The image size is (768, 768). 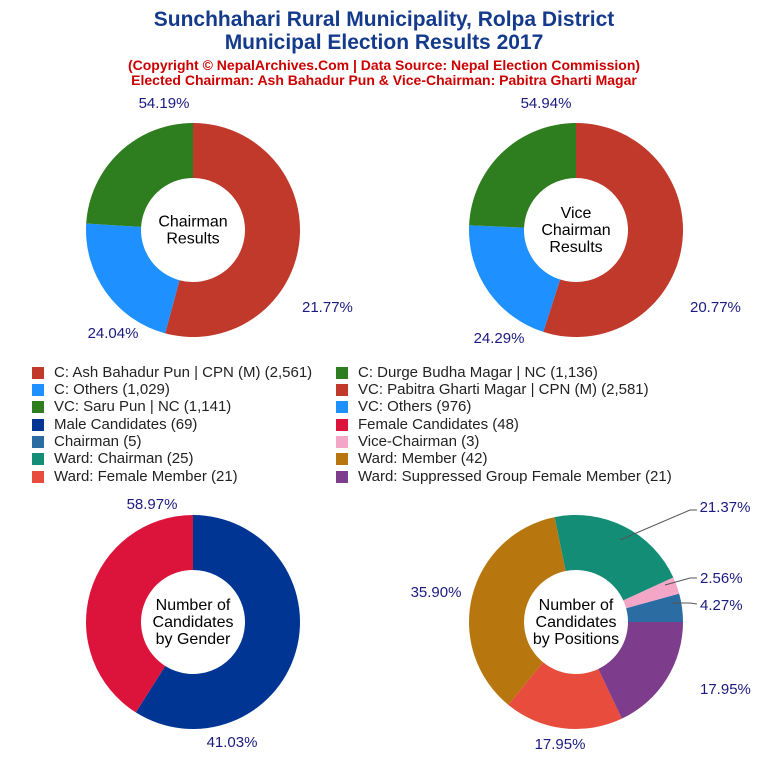 What do you see at coordinates (576, 639) in the screenshot?
I see `donut-center-label: by Positions` at bounding box center [576, 639].